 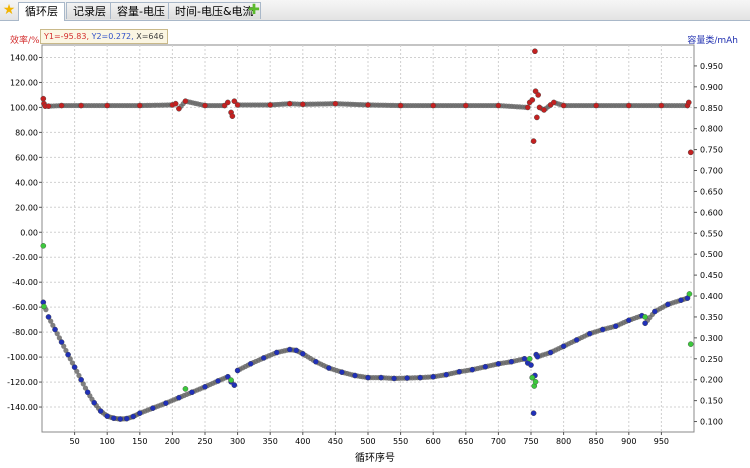 What do you see at coordinates (67, 36) in the screenshot?
I see `readout-y1: Y1=-95.83,` at bounding box center [67, 36].